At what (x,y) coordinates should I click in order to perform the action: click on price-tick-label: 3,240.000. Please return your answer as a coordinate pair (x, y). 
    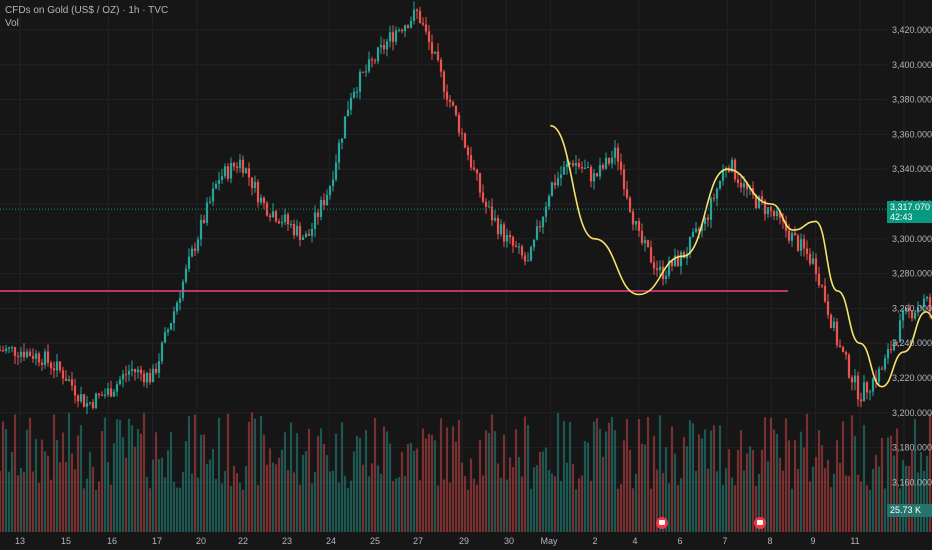
    Looking at the image, I should click on (912, 343).